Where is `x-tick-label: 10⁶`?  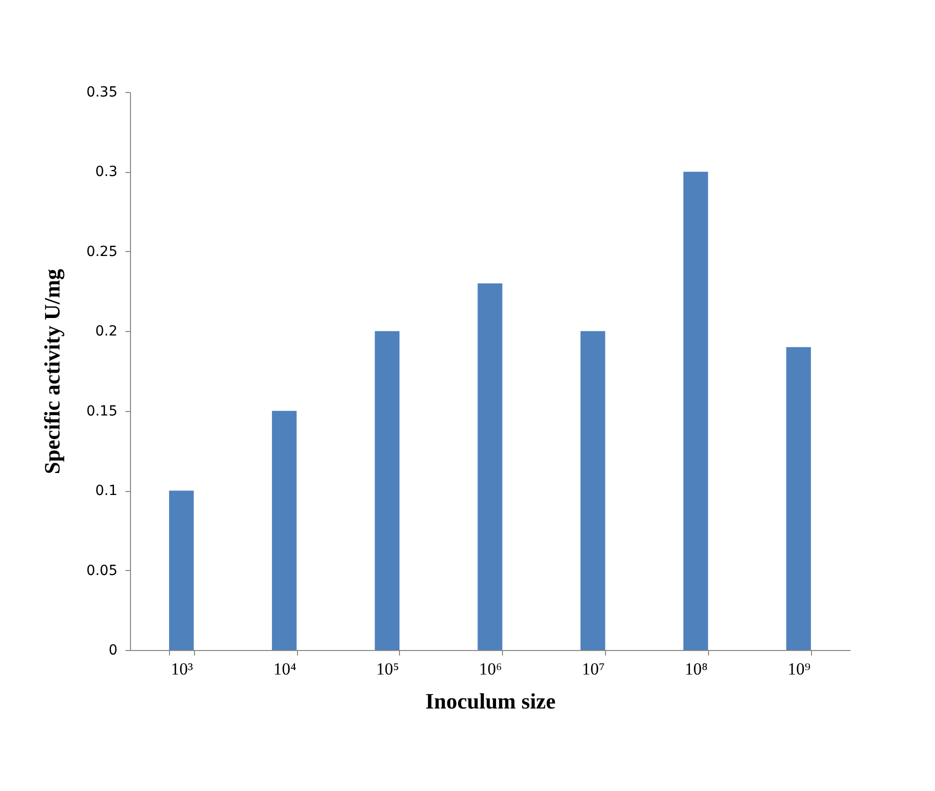
x-tick-label: 10⁶ is located at coordinates (490, 669).